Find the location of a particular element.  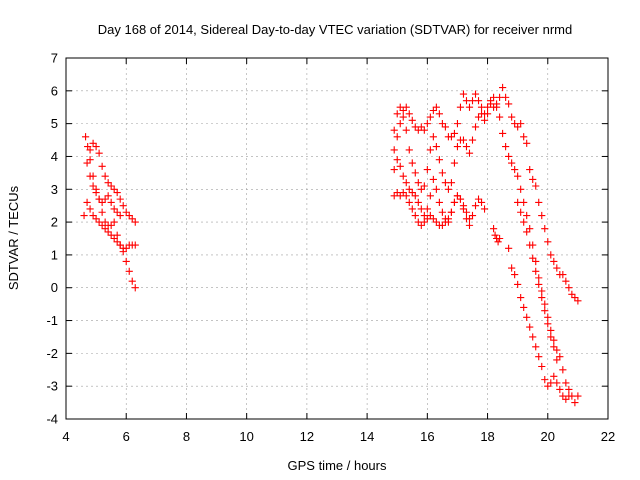

y-tick-label: 7 is located at coordinates (54, 58).